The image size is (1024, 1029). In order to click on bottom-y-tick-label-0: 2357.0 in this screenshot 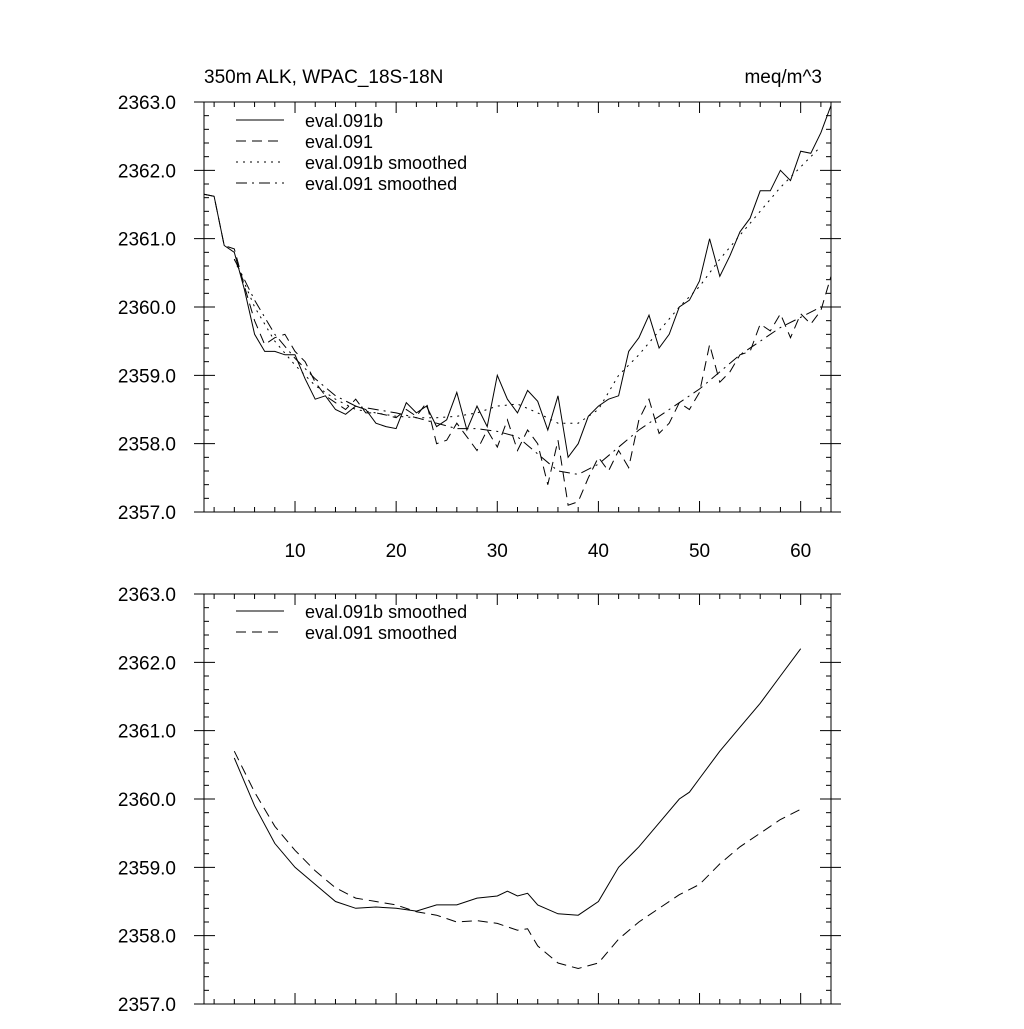, I will do `click(147, 1005)`.